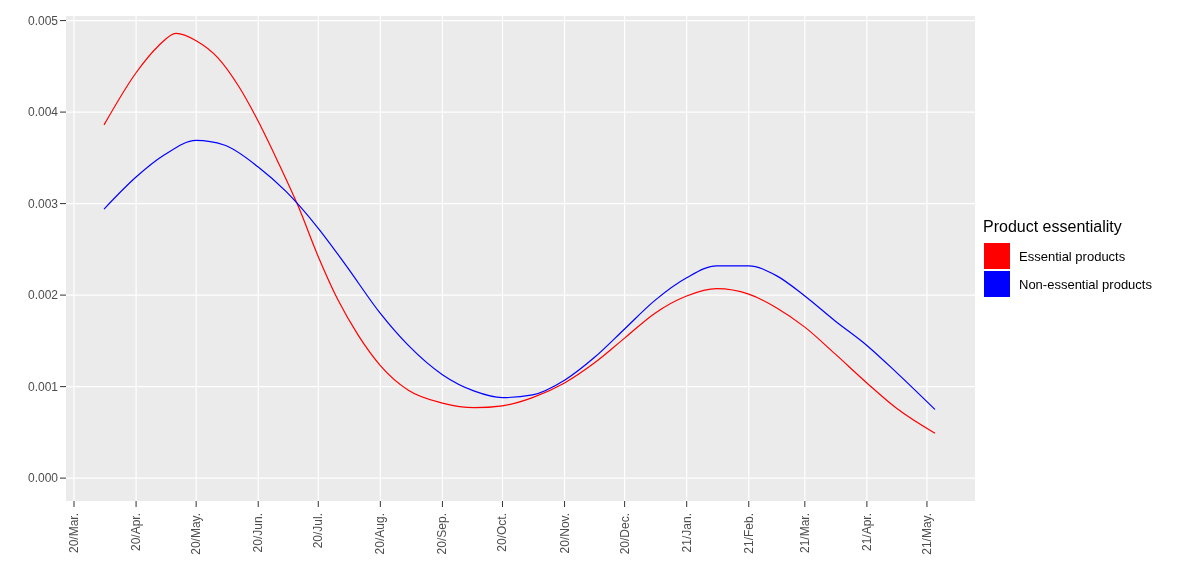  Describe the element at coordinates (564, 533) in the screenshot. I see `x-tick-label: 20/Nov.` at that location.